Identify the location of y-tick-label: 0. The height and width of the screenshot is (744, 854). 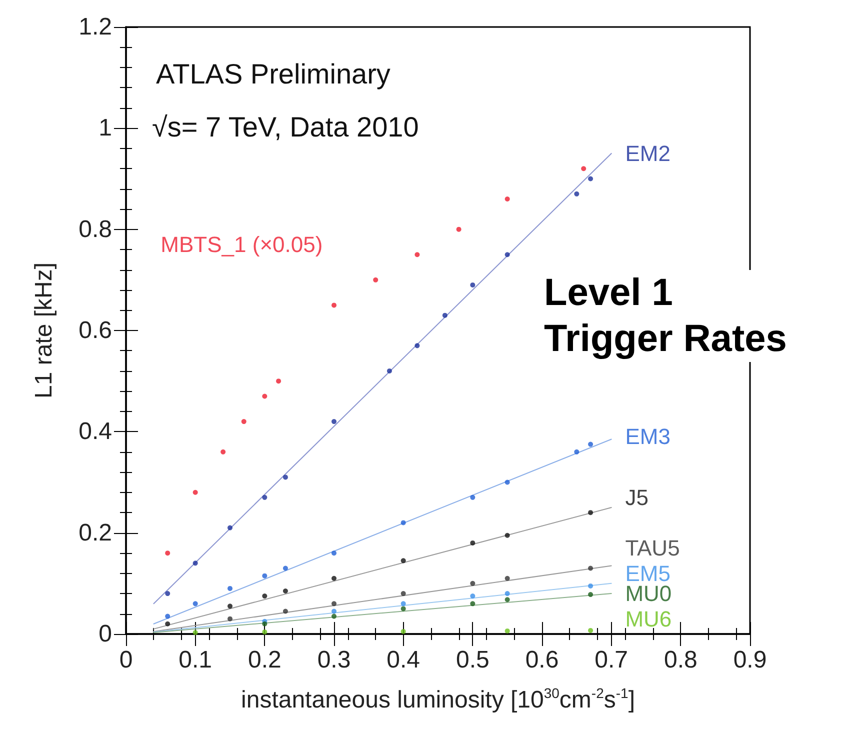
(105, 634).